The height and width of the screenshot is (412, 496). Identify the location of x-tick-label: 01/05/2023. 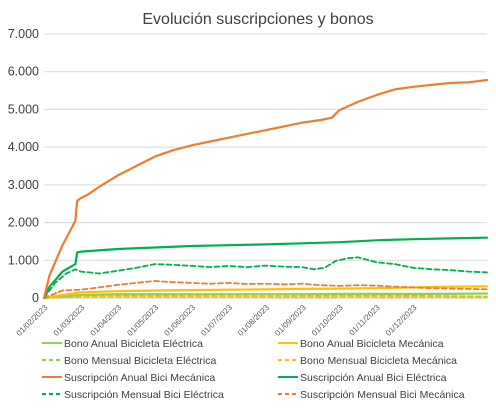
(142, 320).